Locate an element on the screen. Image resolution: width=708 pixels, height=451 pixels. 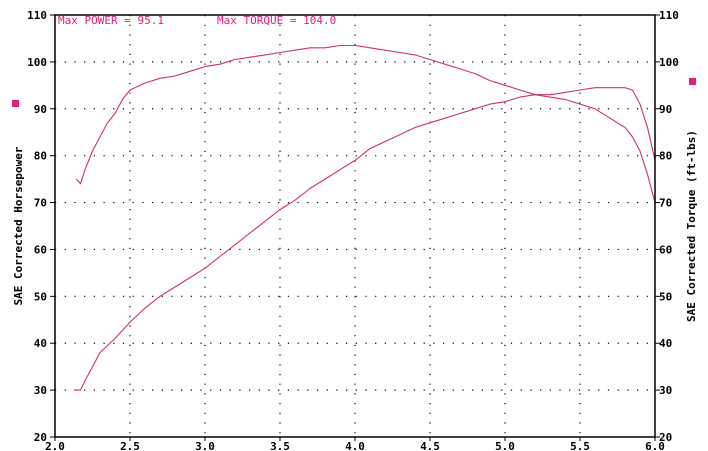
left-tick-label-110: 110 is located at coordinates (37, 15).